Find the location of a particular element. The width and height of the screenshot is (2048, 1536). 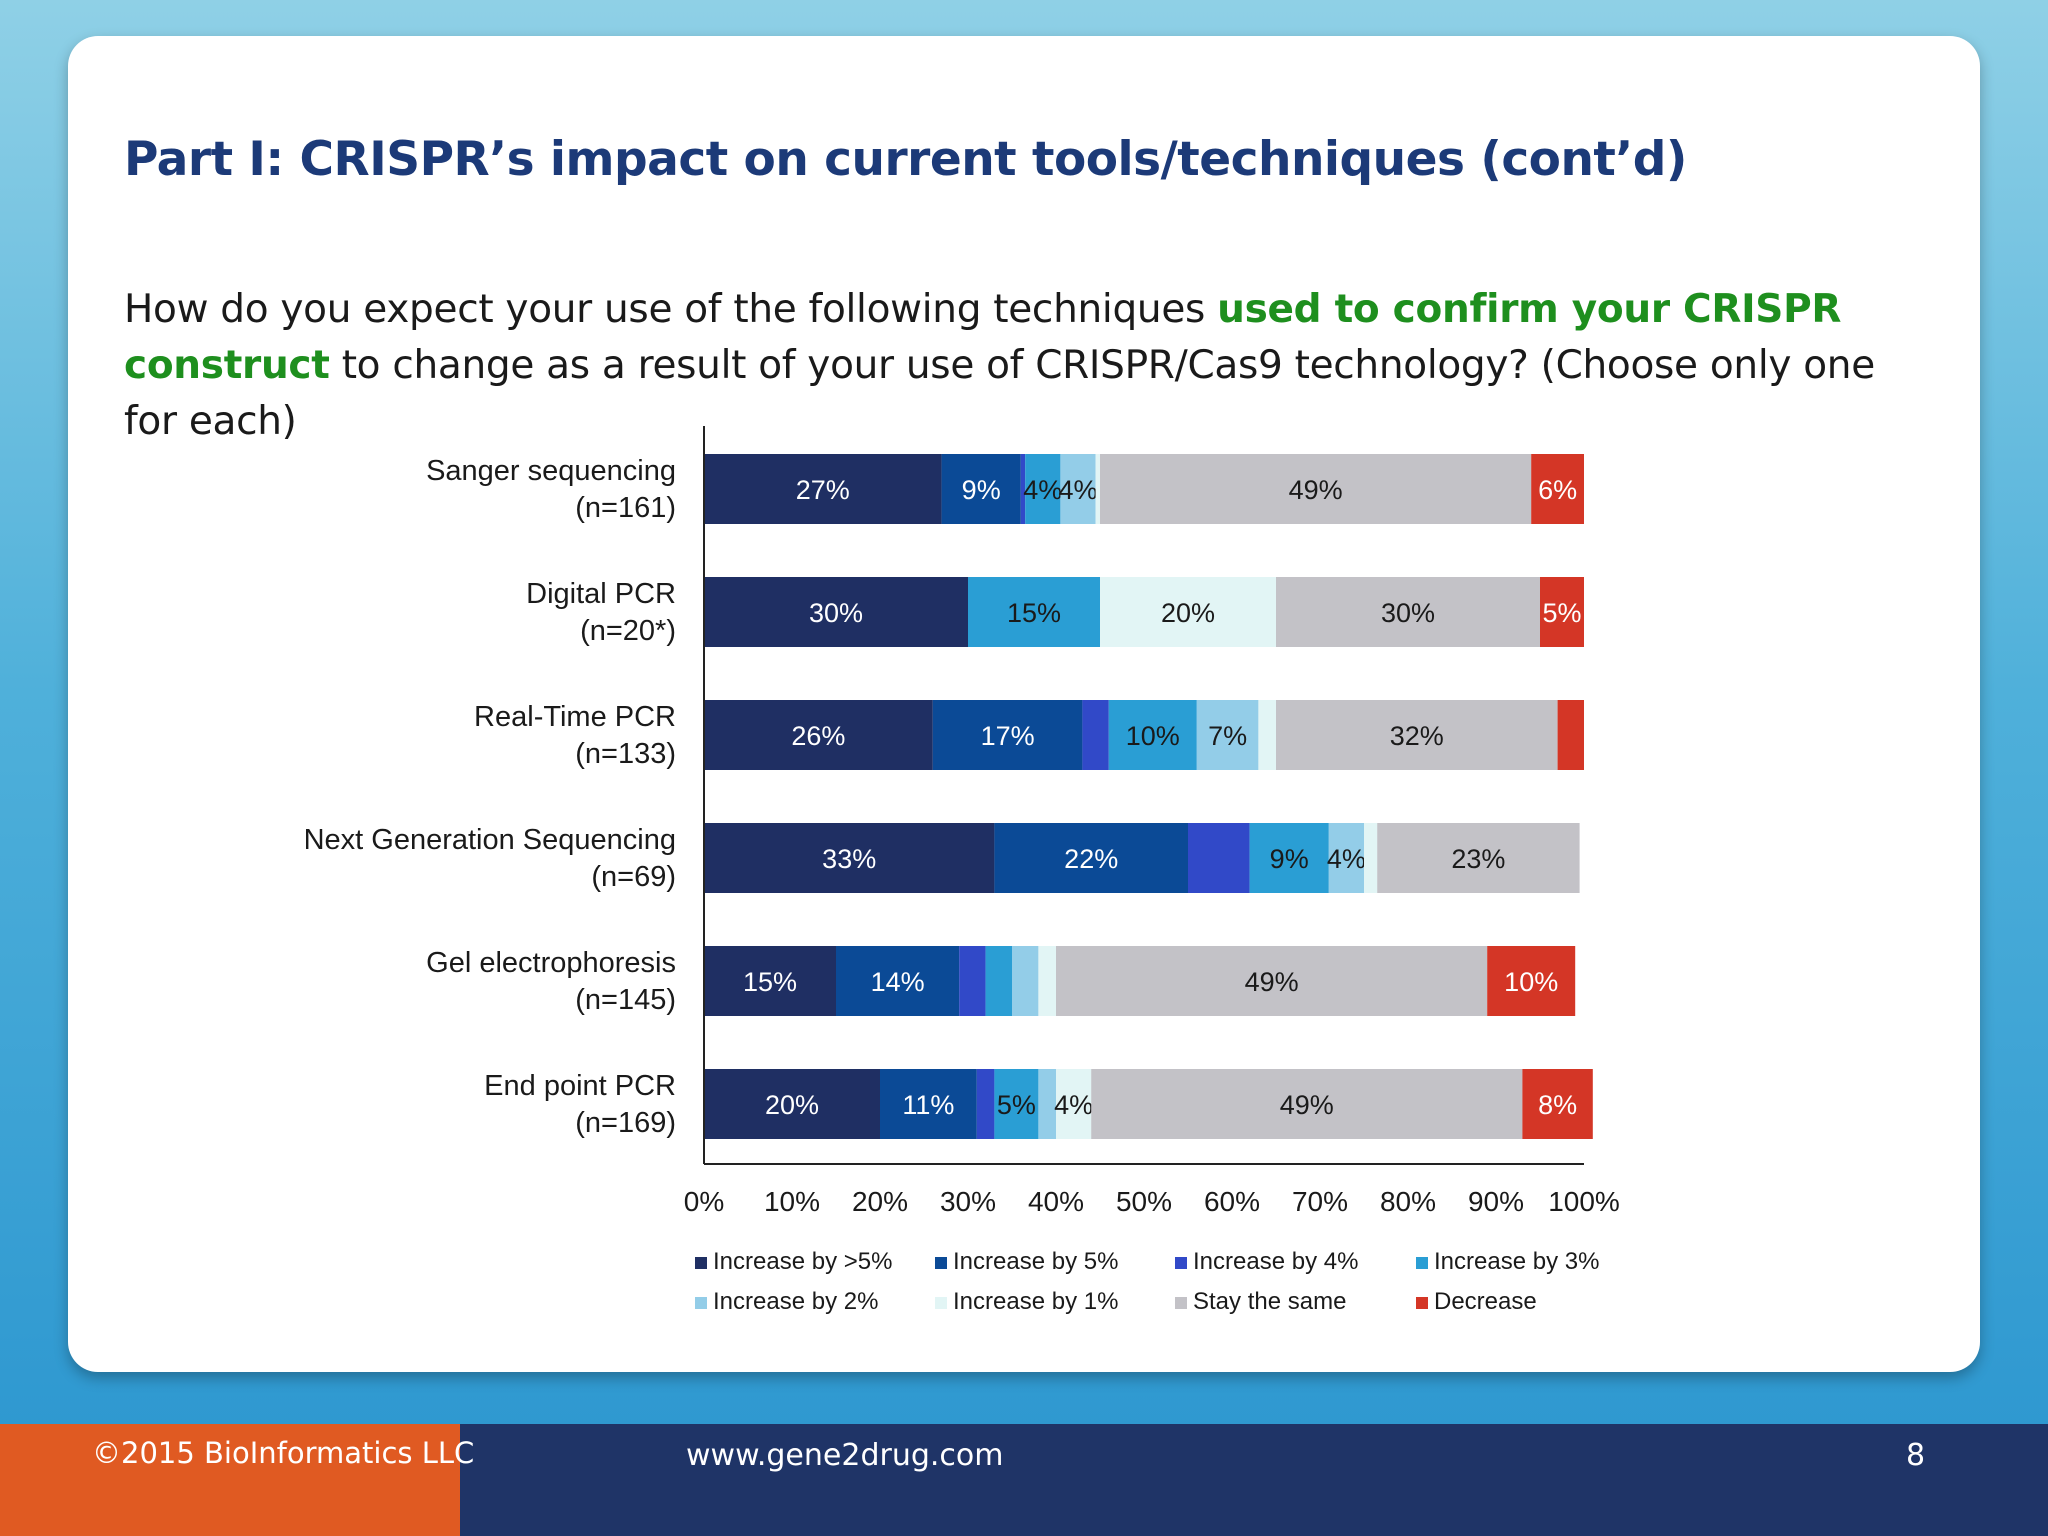

footer-copyright: ©2015 BioInformatics LLC is located at coordinates (283, 1453).